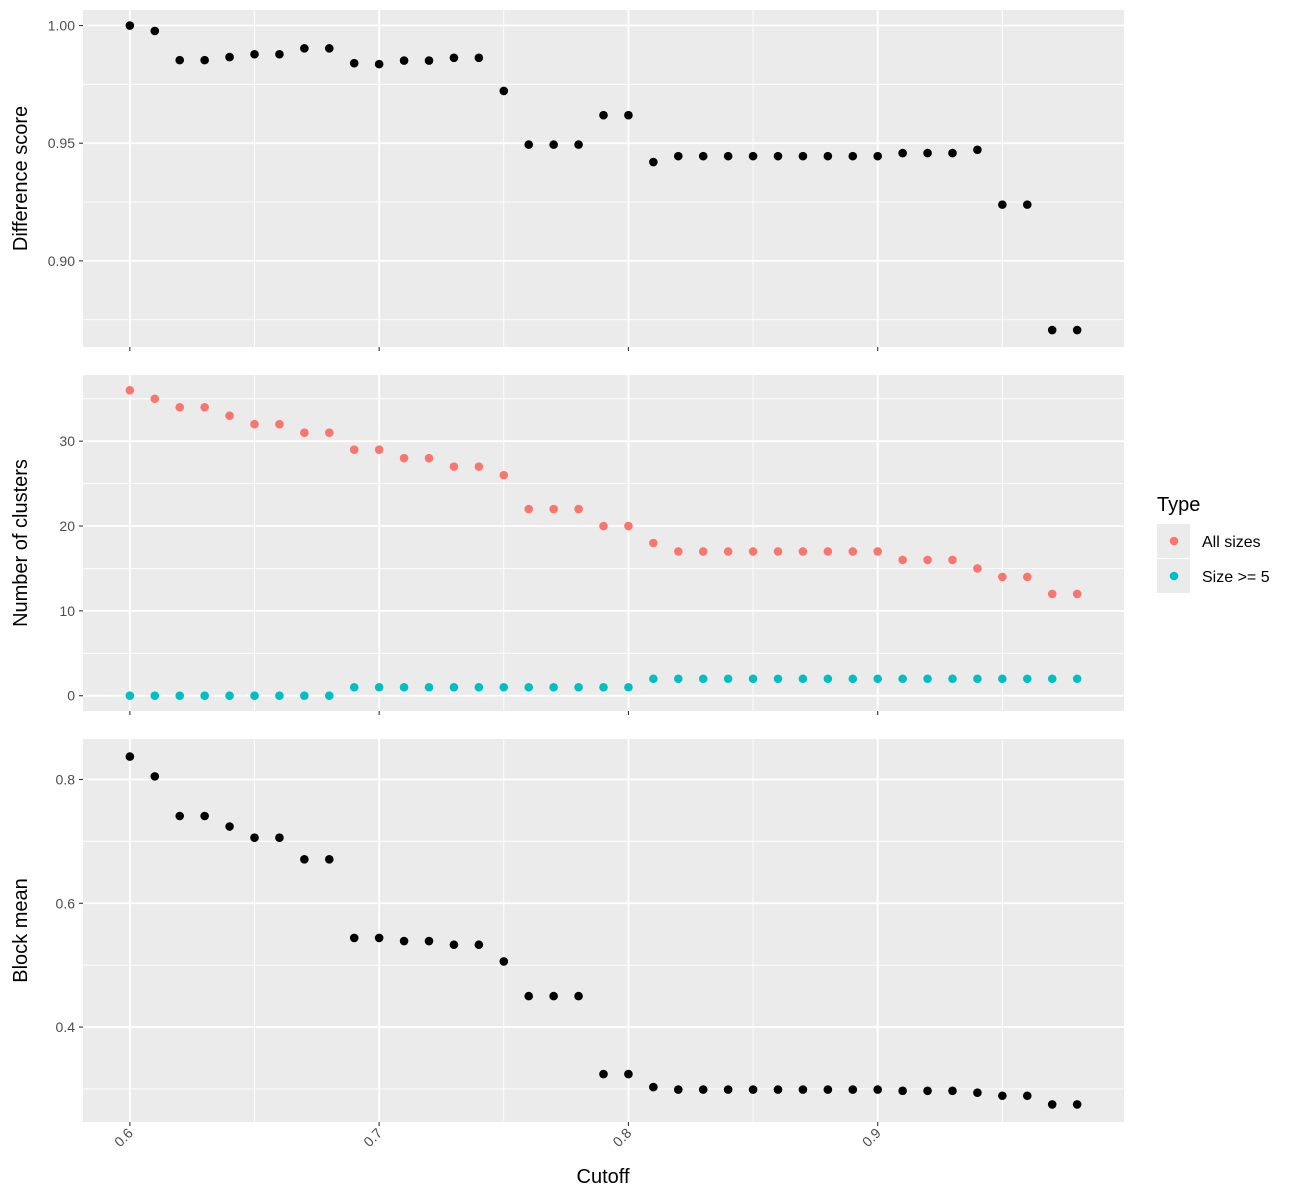 The image size is (1300, 1200). I want to click on y-axis-title: Difference score, so click(21, 178).